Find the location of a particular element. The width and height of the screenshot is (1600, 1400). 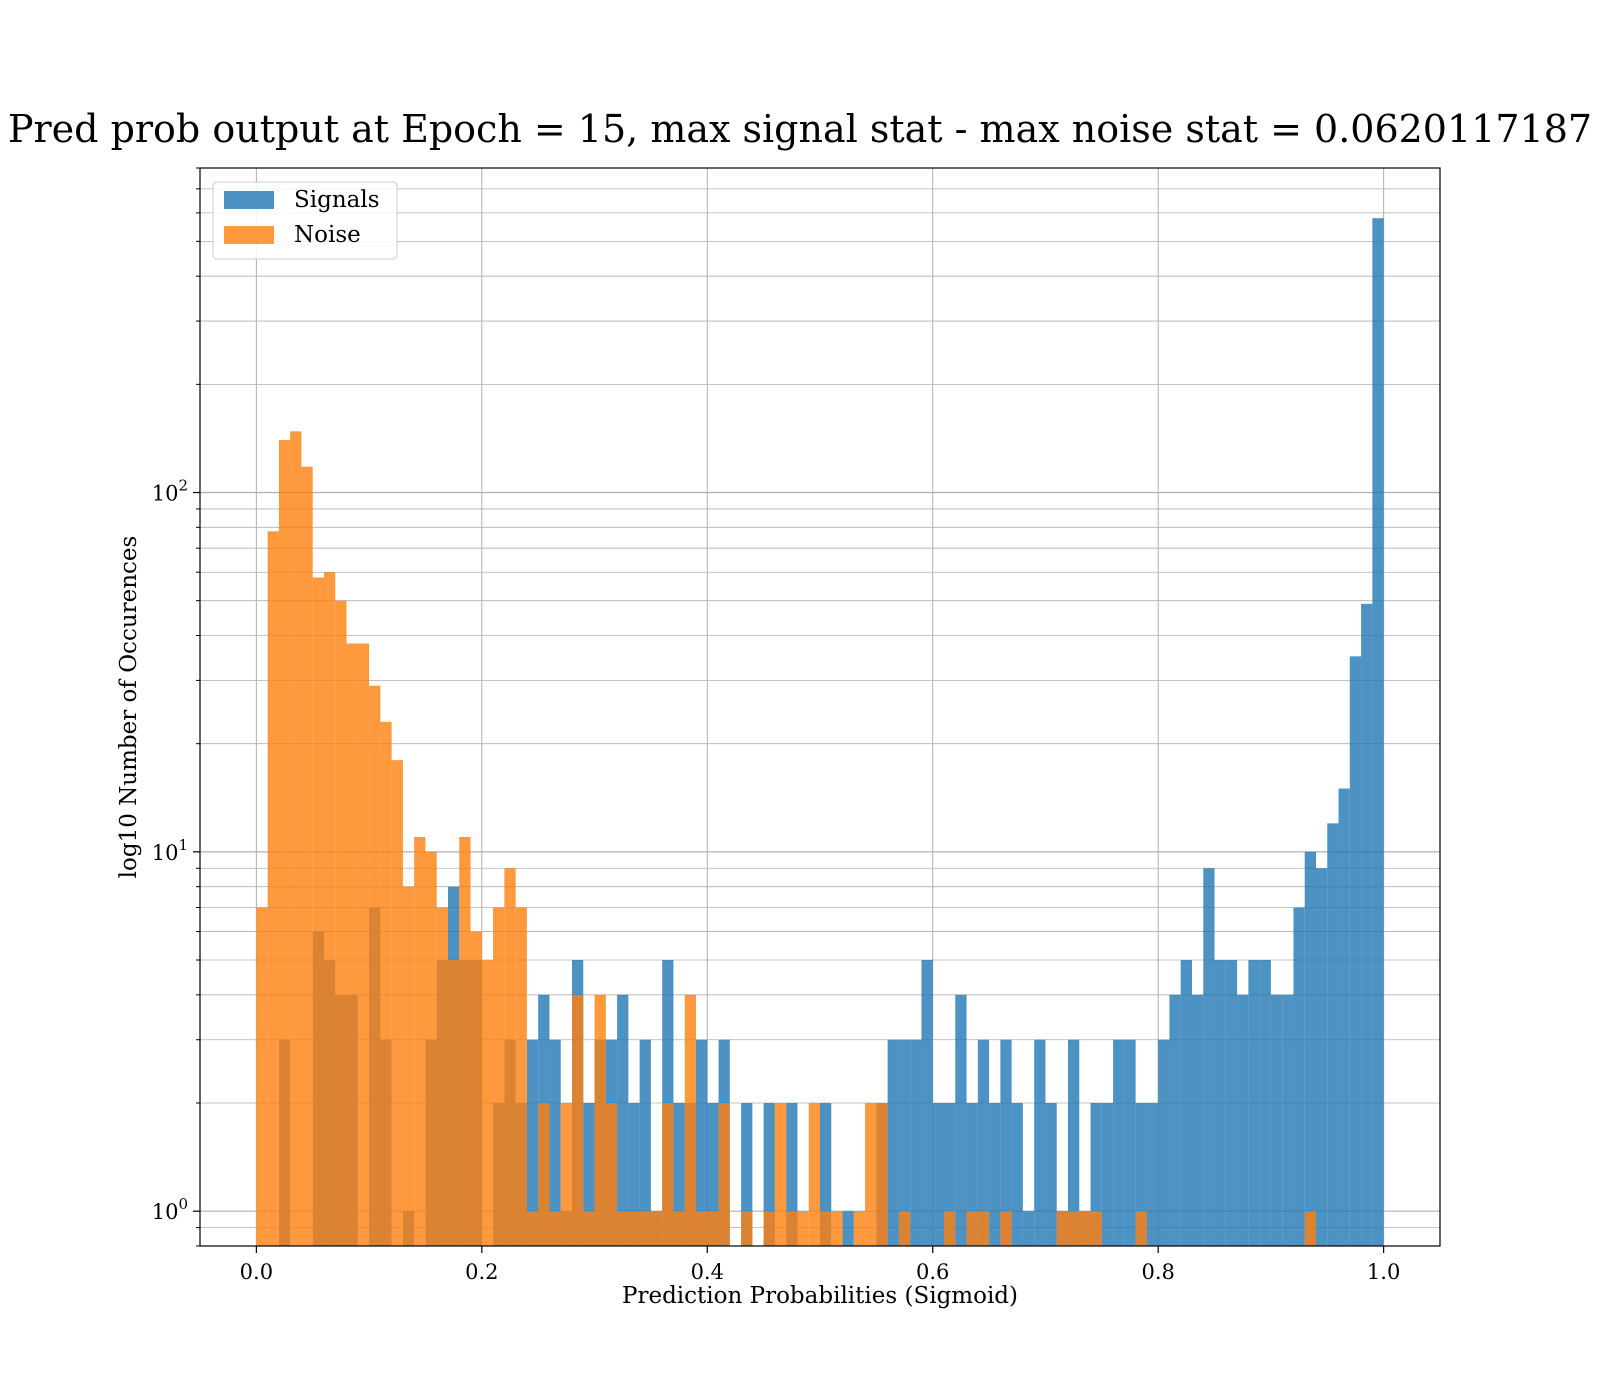

x-tick-label: 0.4 is located at coordinates (707, 1272).